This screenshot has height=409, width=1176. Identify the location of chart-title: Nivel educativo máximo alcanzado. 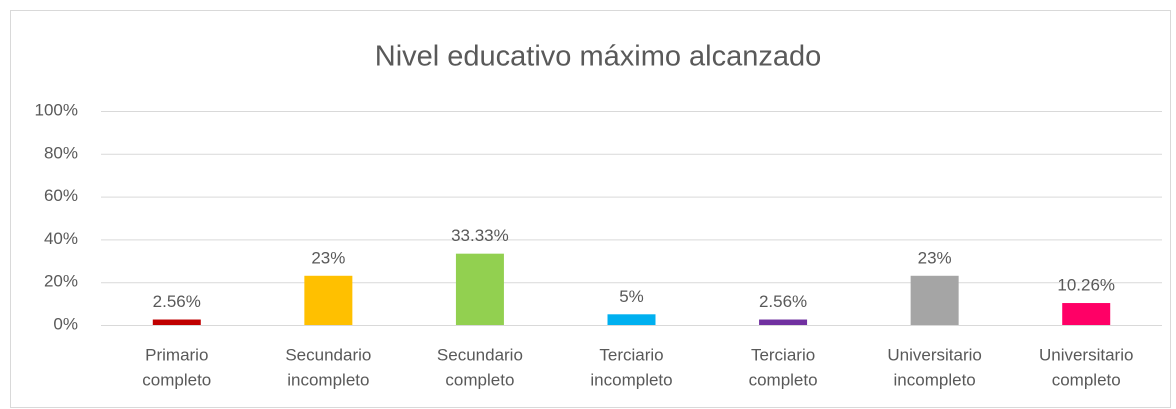
(598, 57).